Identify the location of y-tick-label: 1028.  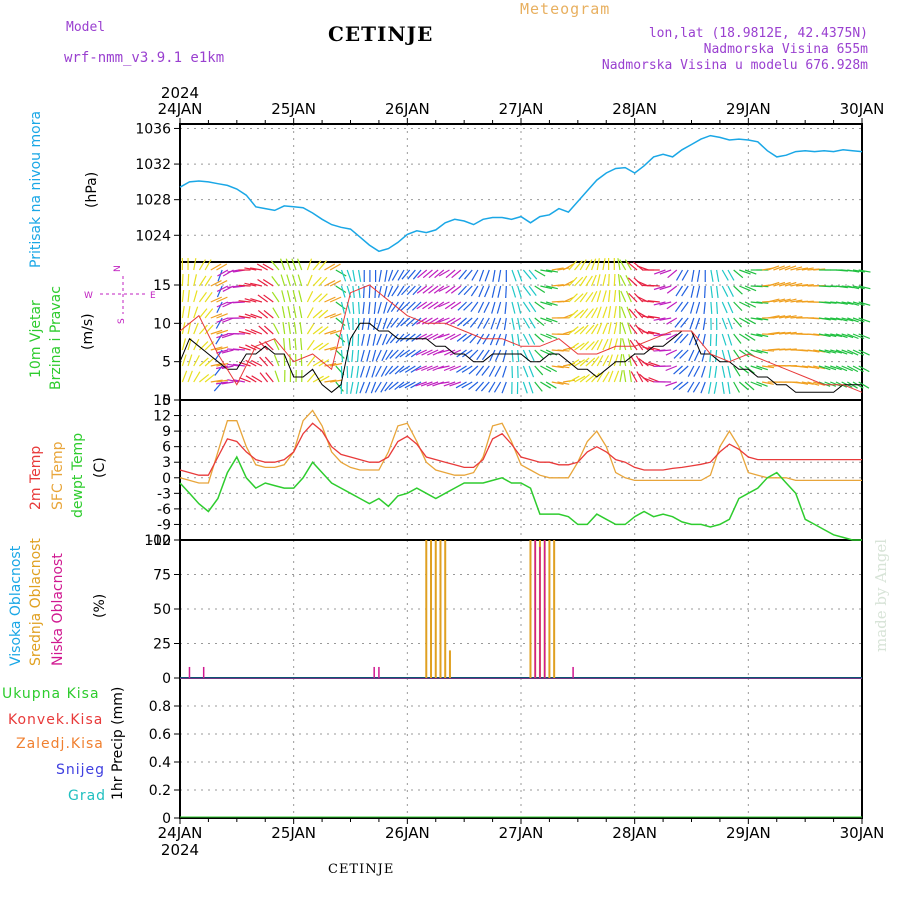
(153, 201).